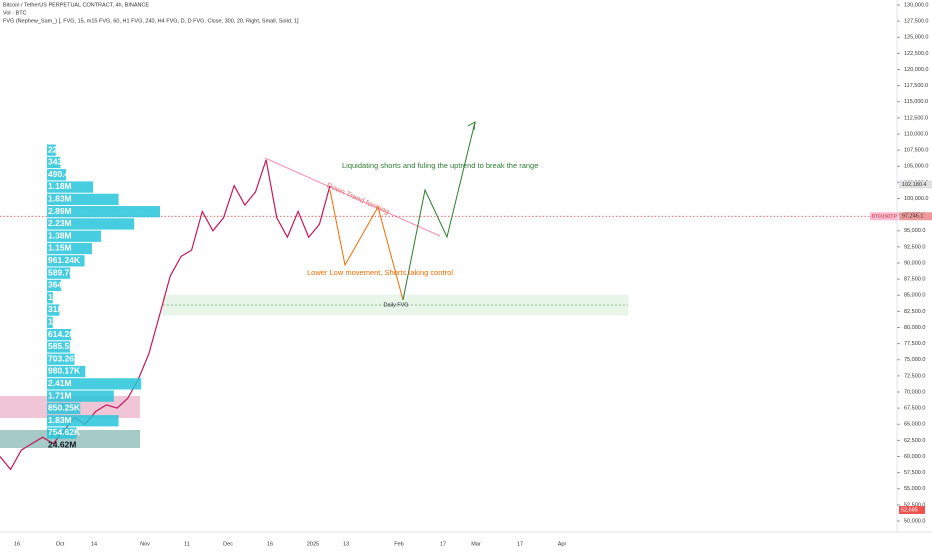  What do you see at coordinates (916, 54) in the screenshot?
I see `price-tick-label: 122,500.0` at bounding box center [916, 54].